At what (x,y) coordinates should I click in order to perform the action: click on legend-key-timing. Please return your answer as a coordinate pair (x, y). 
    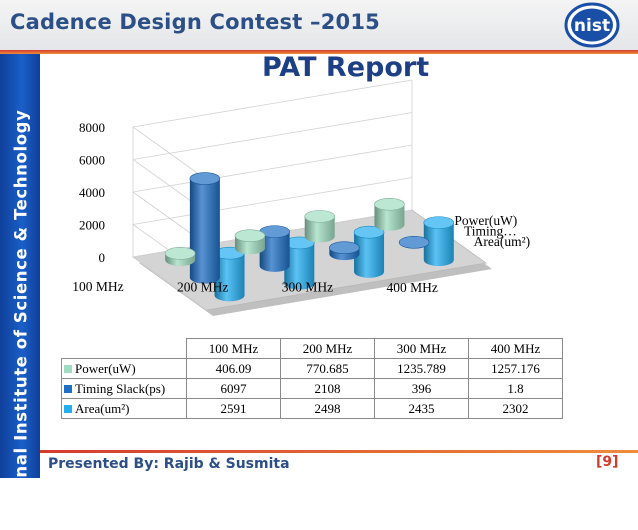
    Looking at the image, I should click on (68, 388).